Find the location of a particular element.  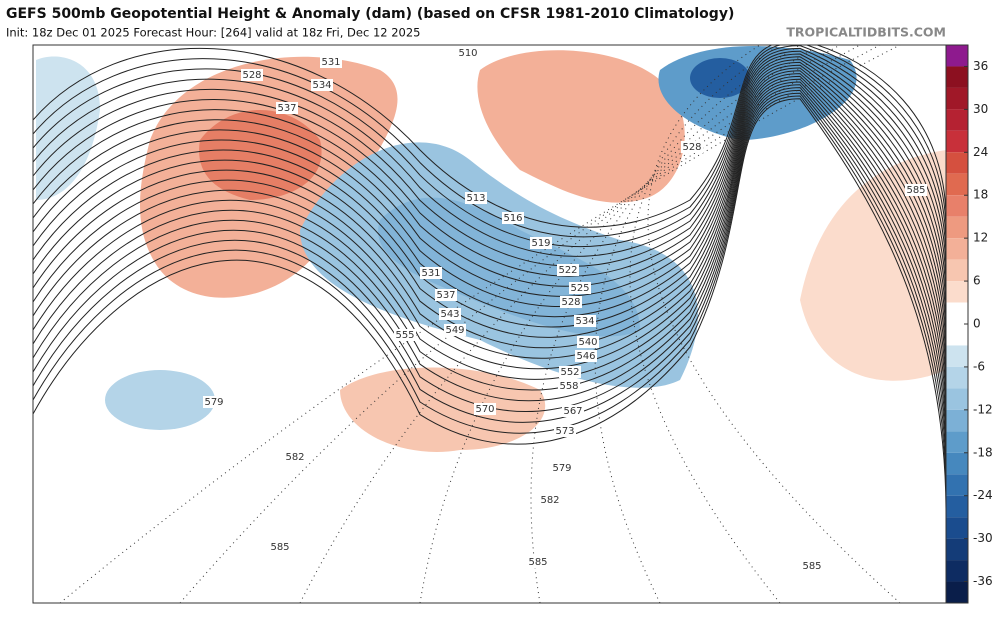

contour-label: 546 is located at coordinates (585, 356).